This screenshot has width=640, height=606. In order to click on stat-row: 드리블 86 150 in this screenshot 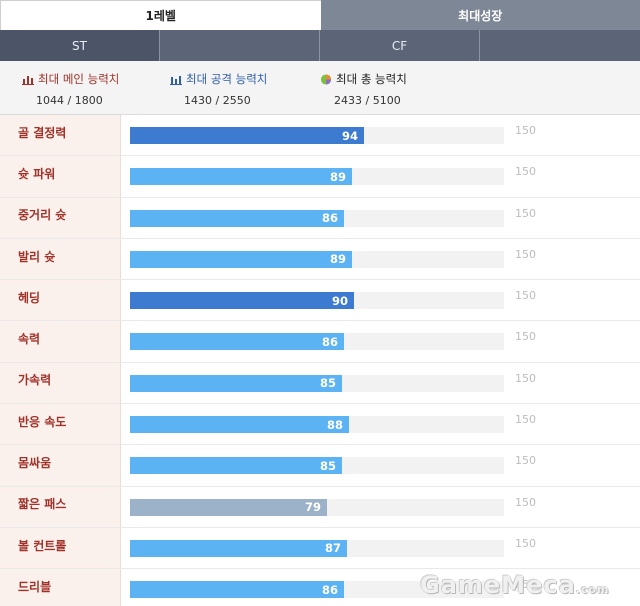, I will do `click(320, 587)`.